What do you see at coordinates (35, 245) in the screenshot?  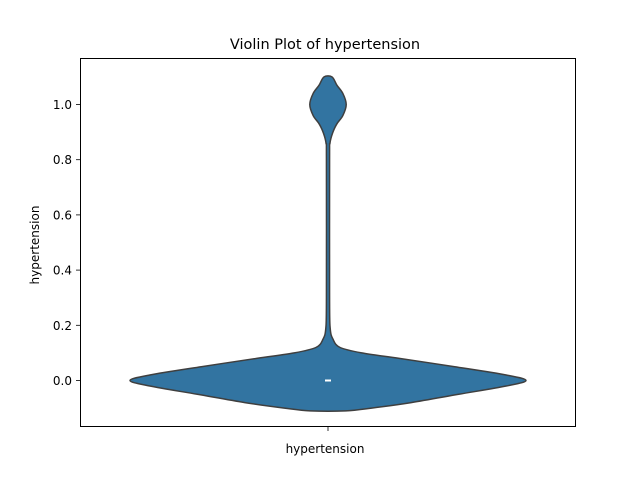 I see `y-axis-label: hypertension` at bounding box center [35, 245].